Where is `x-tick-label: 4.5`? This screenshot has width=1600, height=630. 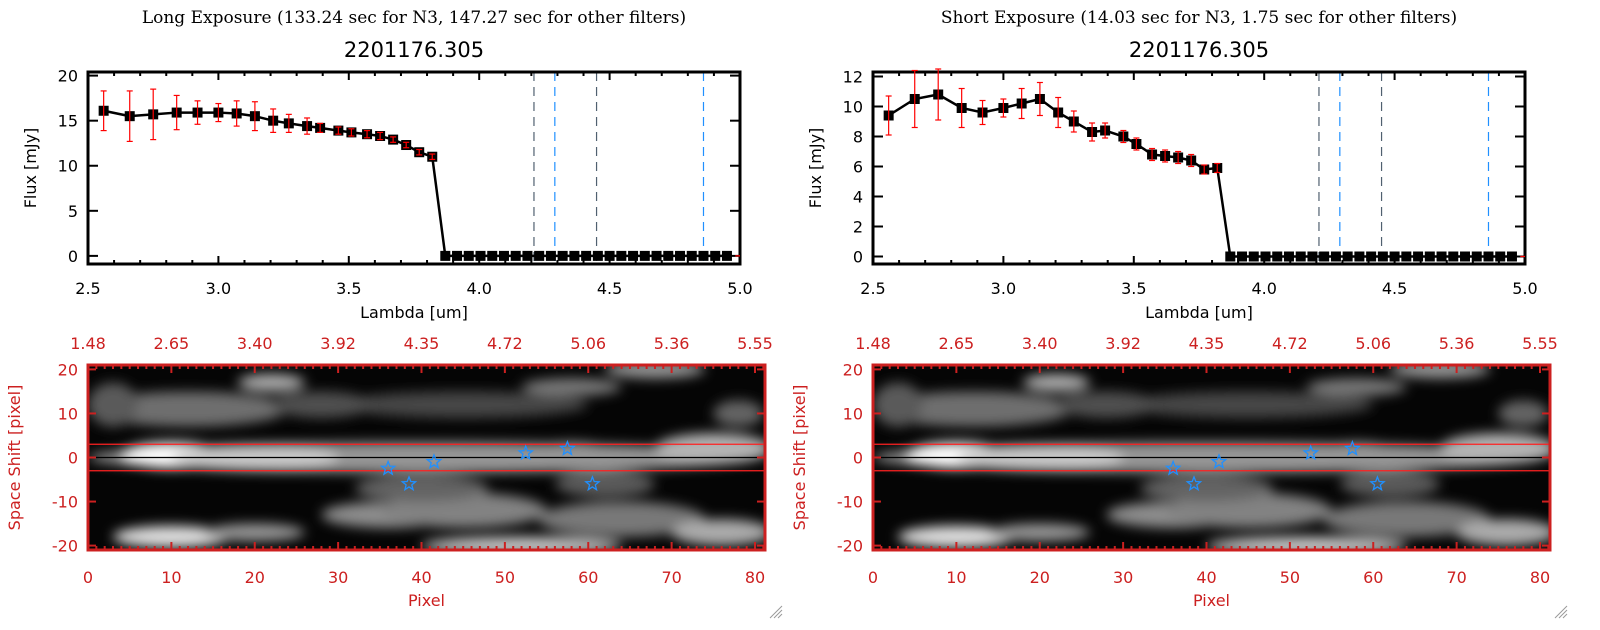
x-tick-label: 4.5 is located at coordinates (1394, 288).